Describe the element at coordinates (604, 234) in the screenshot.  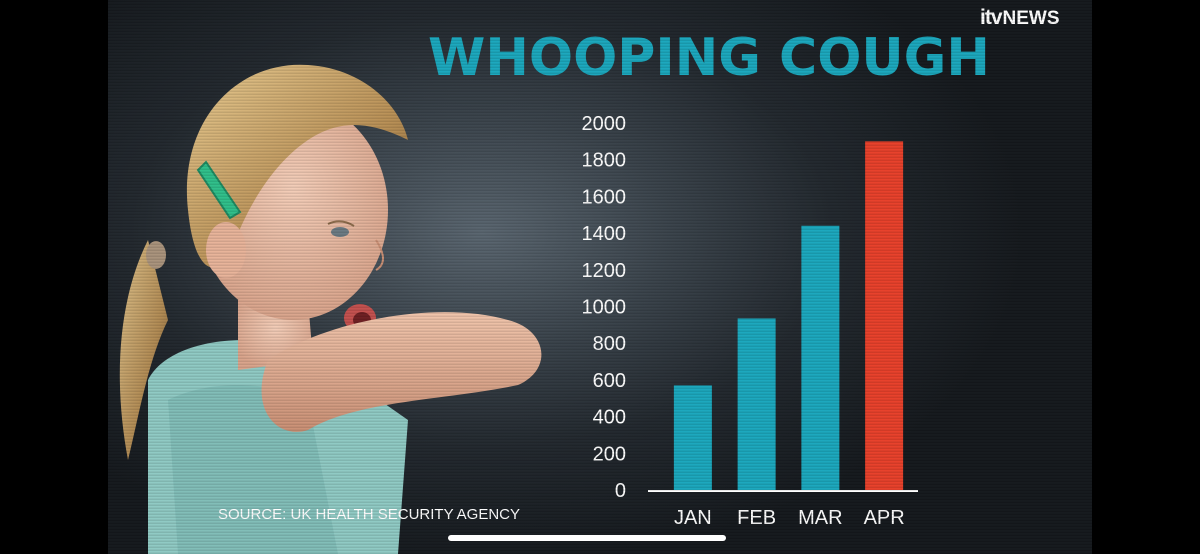
I see `y-tick-label: 1400` at that location.